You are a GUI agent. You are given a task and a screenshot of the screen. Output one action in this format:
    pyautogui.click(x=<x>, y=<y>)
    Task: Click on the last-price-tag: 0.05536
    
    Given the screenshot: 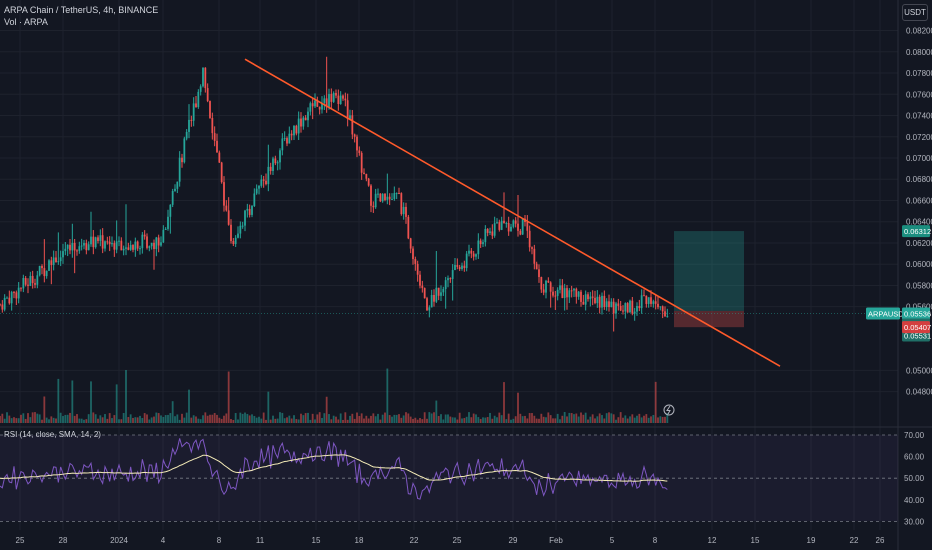 What is the action you would take?
    pyautogui.click(x=917, y=313)
    